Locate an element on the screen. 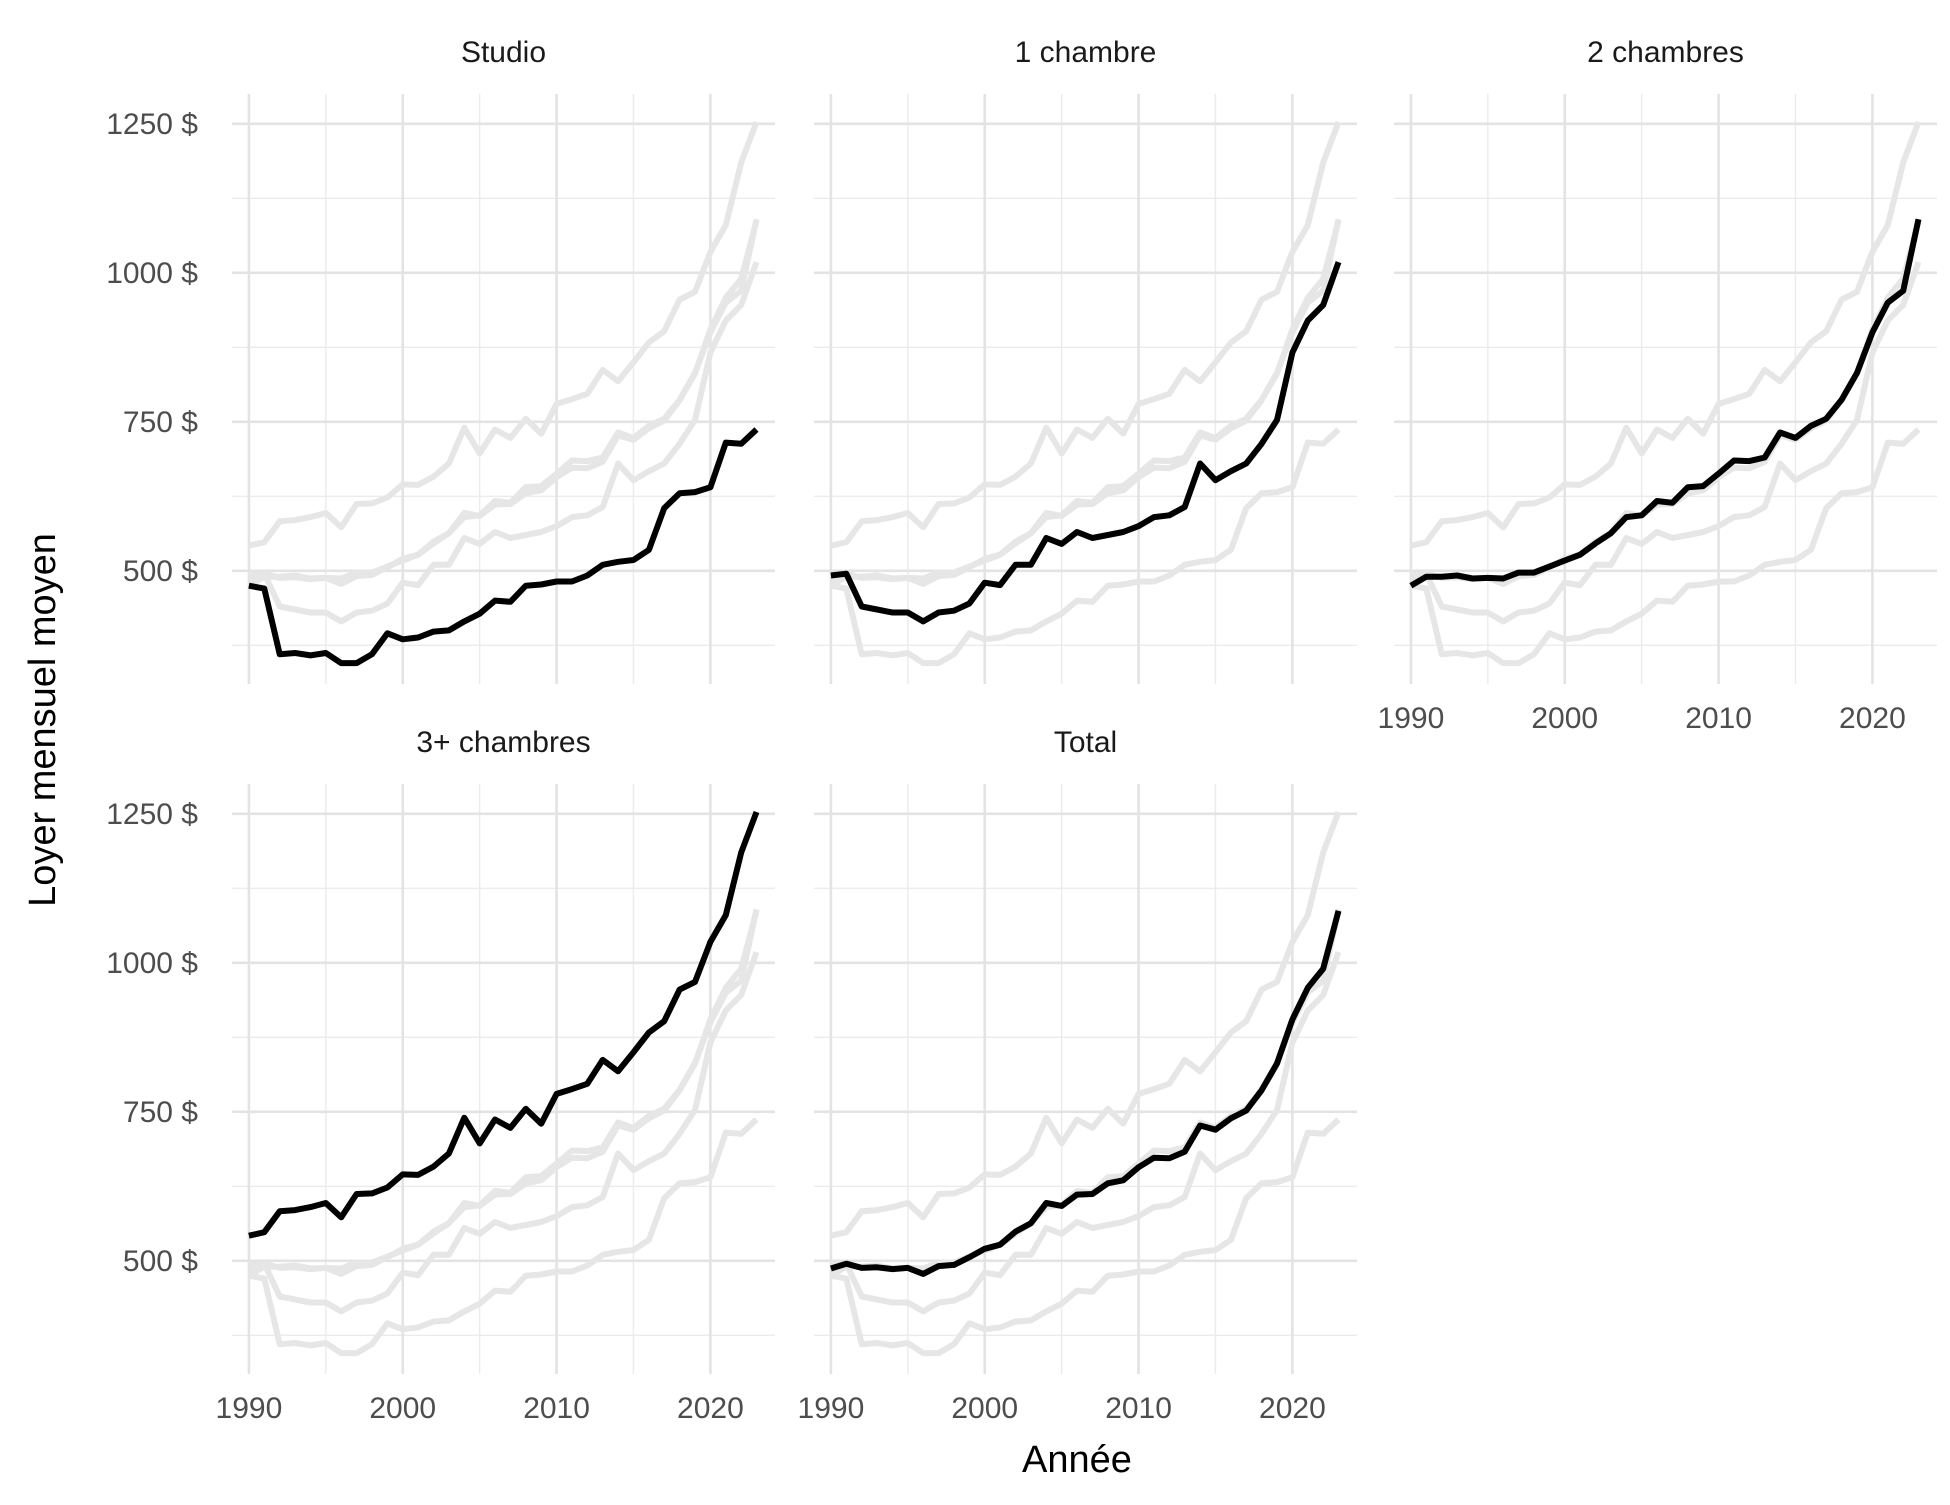 The width and height of the screenshot is (1950, 1505). facet-panel-4: Total 1990 2000 2010 2020 is located at coordinates (1077, 1075).